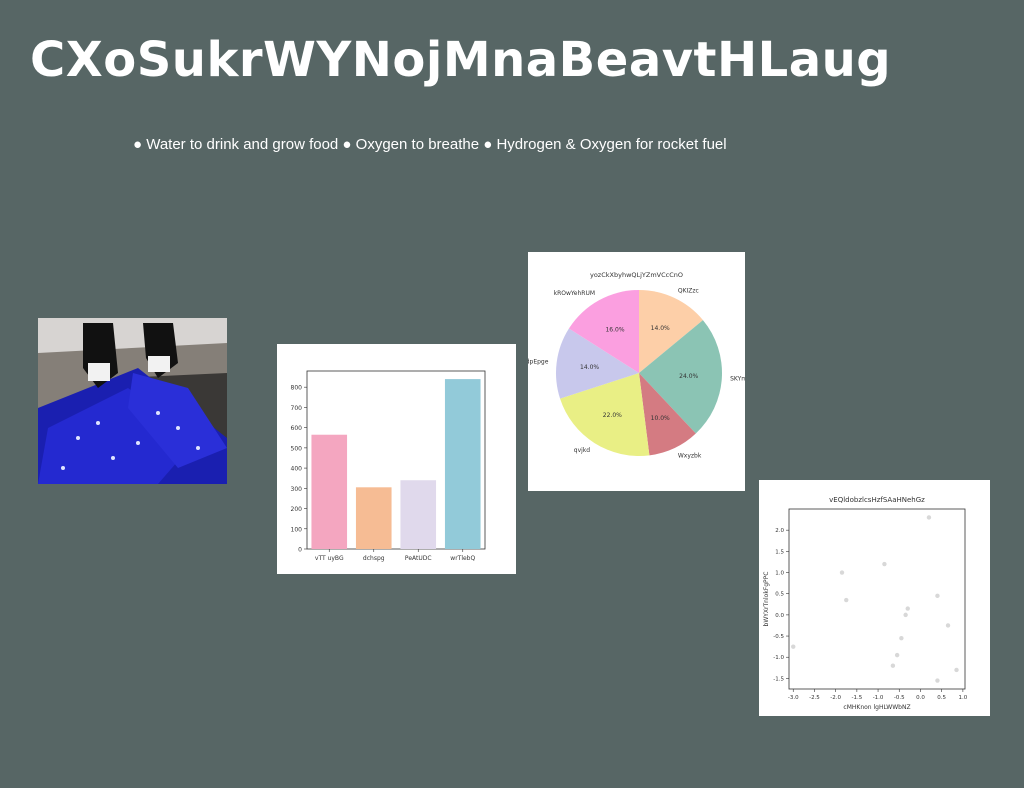 Image resolution: width=1024 pixels, height=788 pixels. I want to click on scatter-title: vEQldobzlcsHzfSAaHNehGz, so click(877, 500).